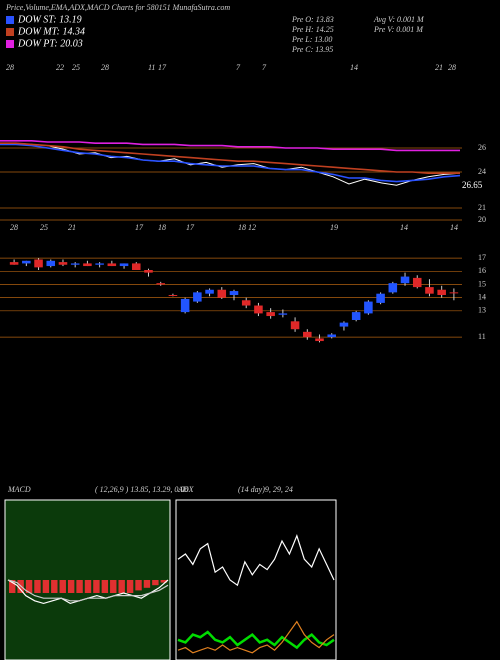  Describe the element at coordinates (482, 257) in the screenshot. I see `y-tick-label: 17` at that location.